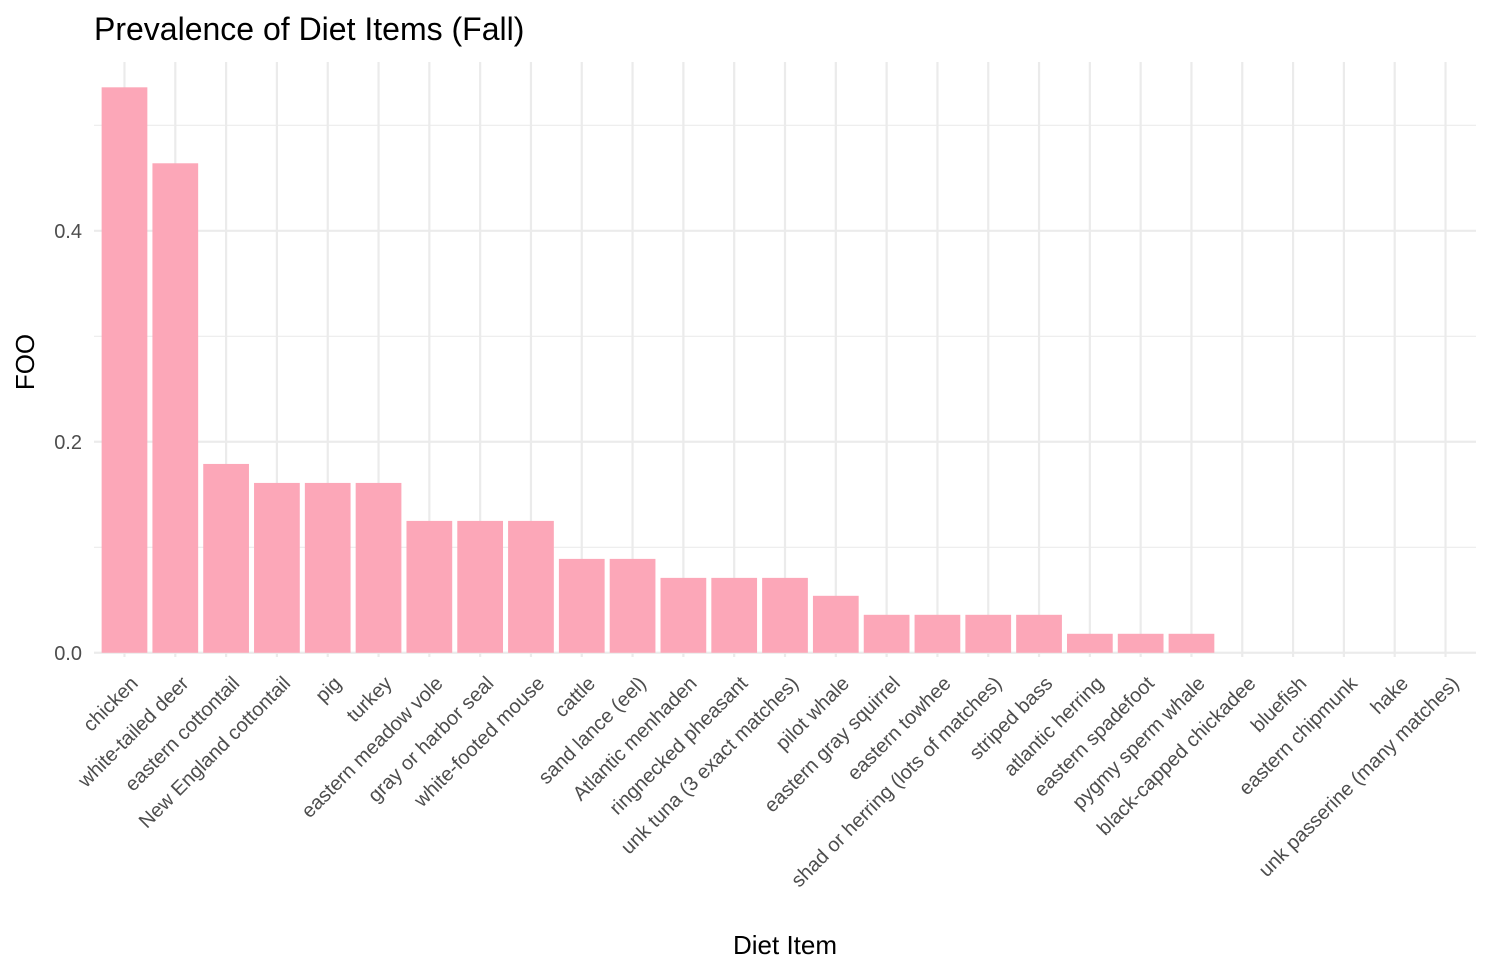  I want to click on y-tick-label: 0.4, so click(68, 232).